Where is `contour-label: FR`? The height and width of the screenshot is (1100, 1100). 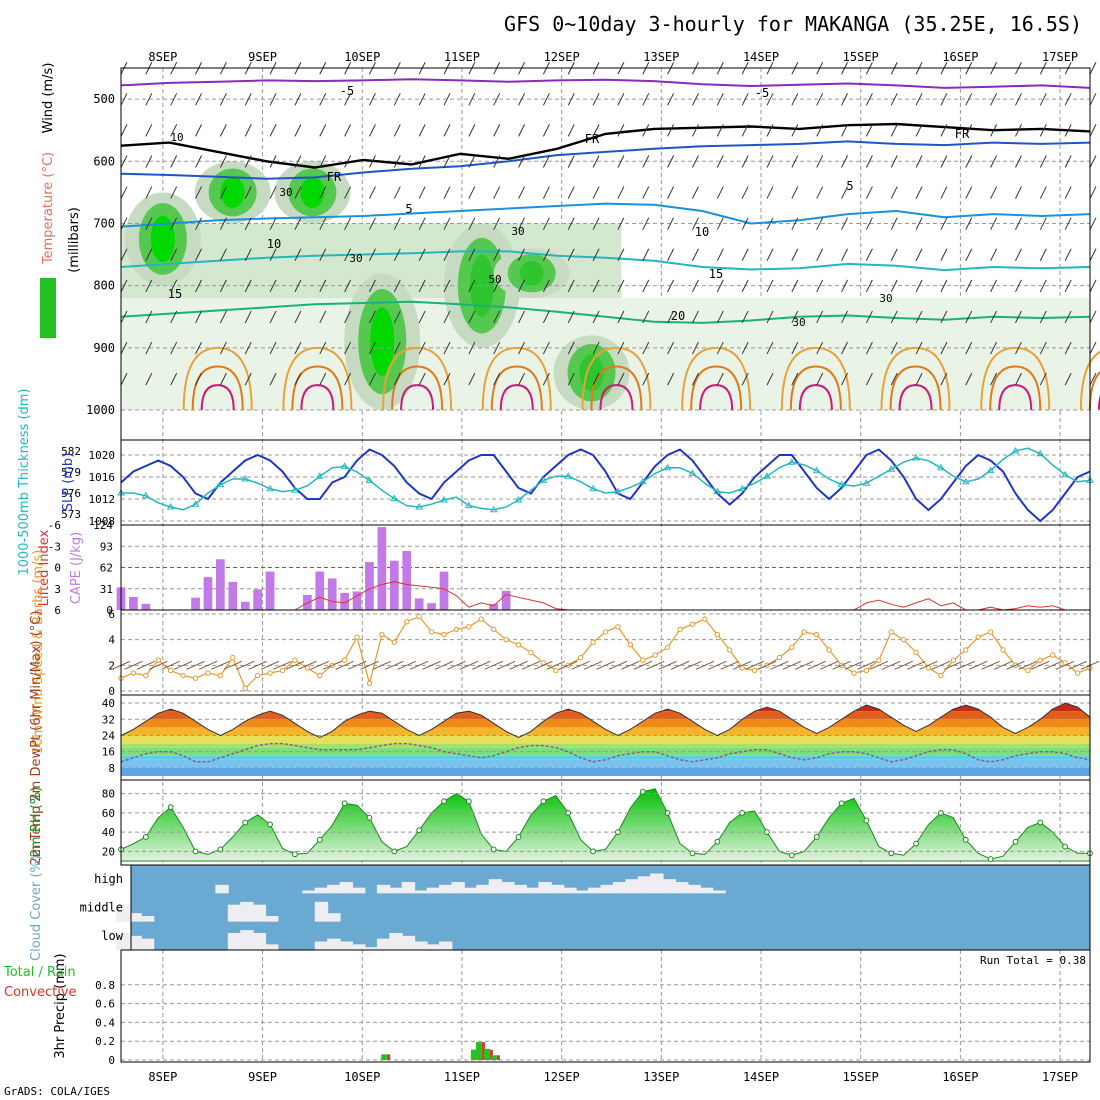
contour-label: FR is located at coordinates (962, 134).